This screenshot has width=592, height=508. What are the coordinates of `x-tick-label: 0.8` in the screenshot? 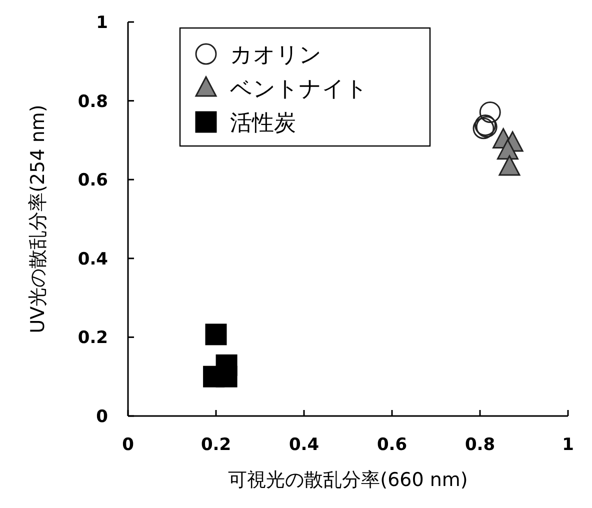 It's located at (480, 445).